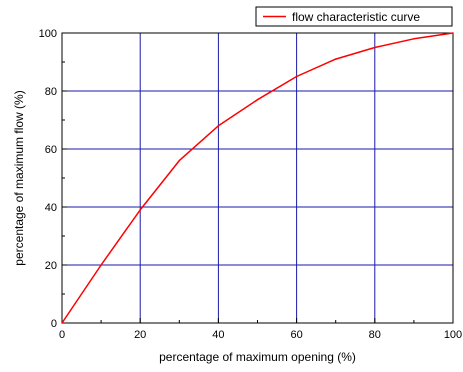  What do you see at coordinates (48, 34) in the screenshot?
I see `y-tick-label: 100` at bounding box center [48, 34].